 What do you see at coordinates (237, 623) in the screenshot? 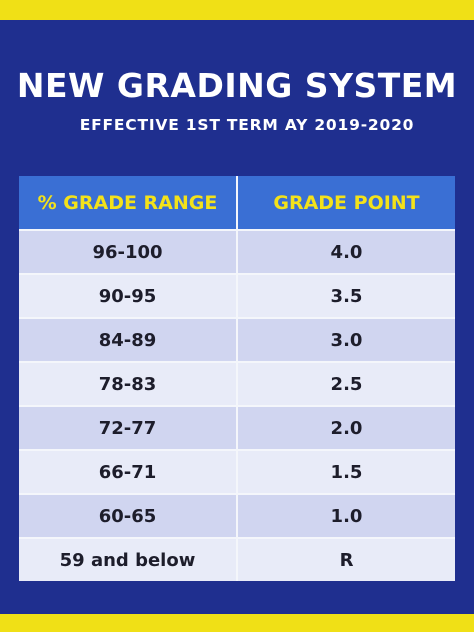
I see `bottom-stripe` at bounding box center [237, 623].